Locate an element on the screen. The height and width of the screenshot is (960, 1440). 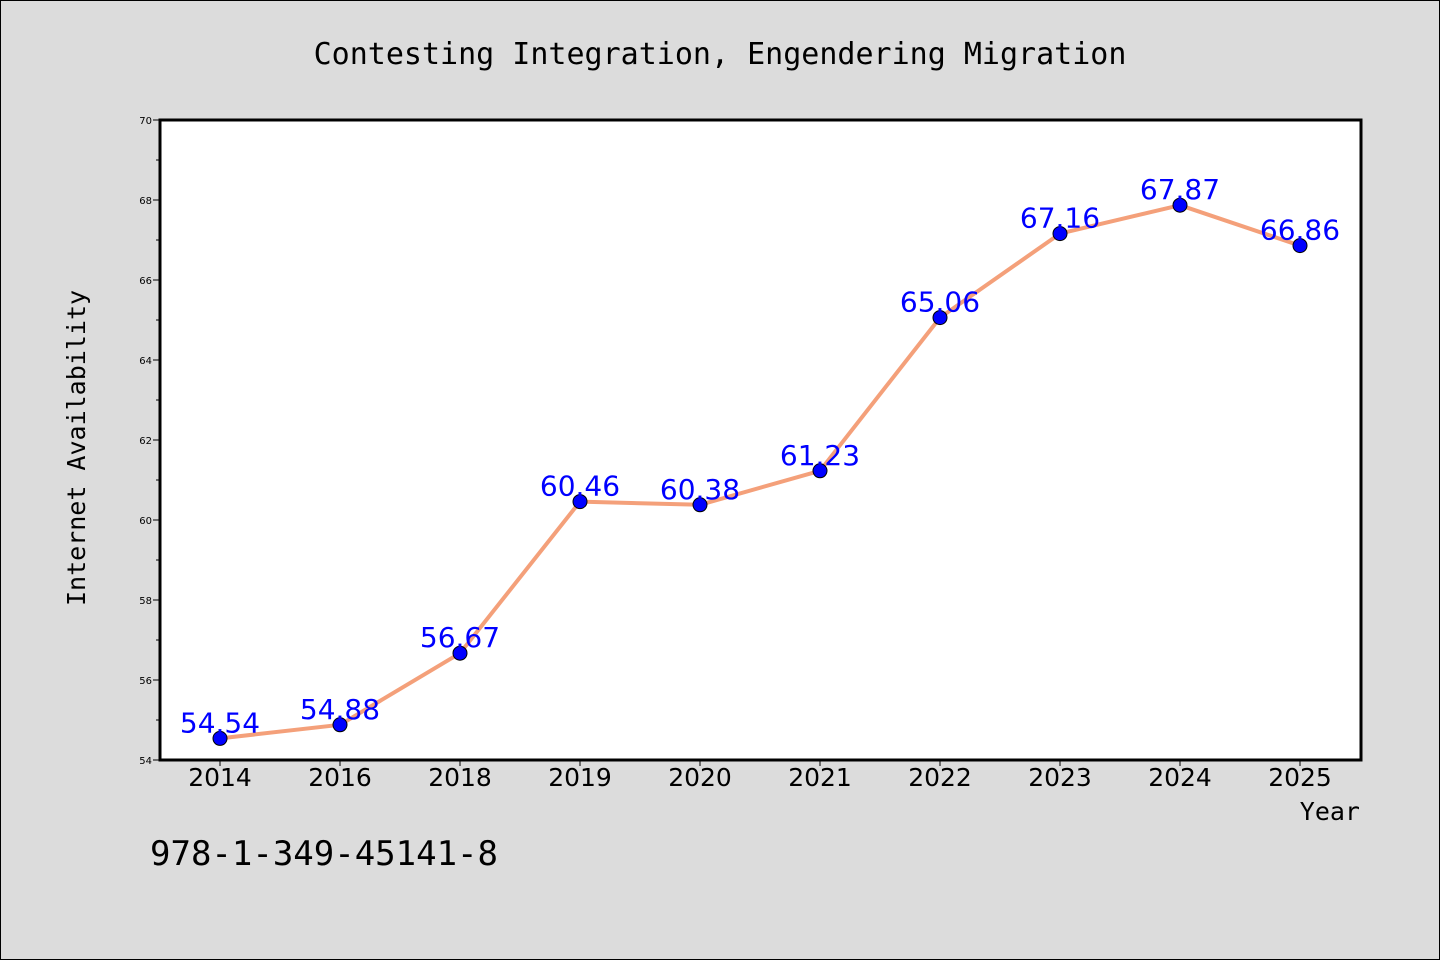
y-tick-label: 66 is located at coordinates (145, 281).